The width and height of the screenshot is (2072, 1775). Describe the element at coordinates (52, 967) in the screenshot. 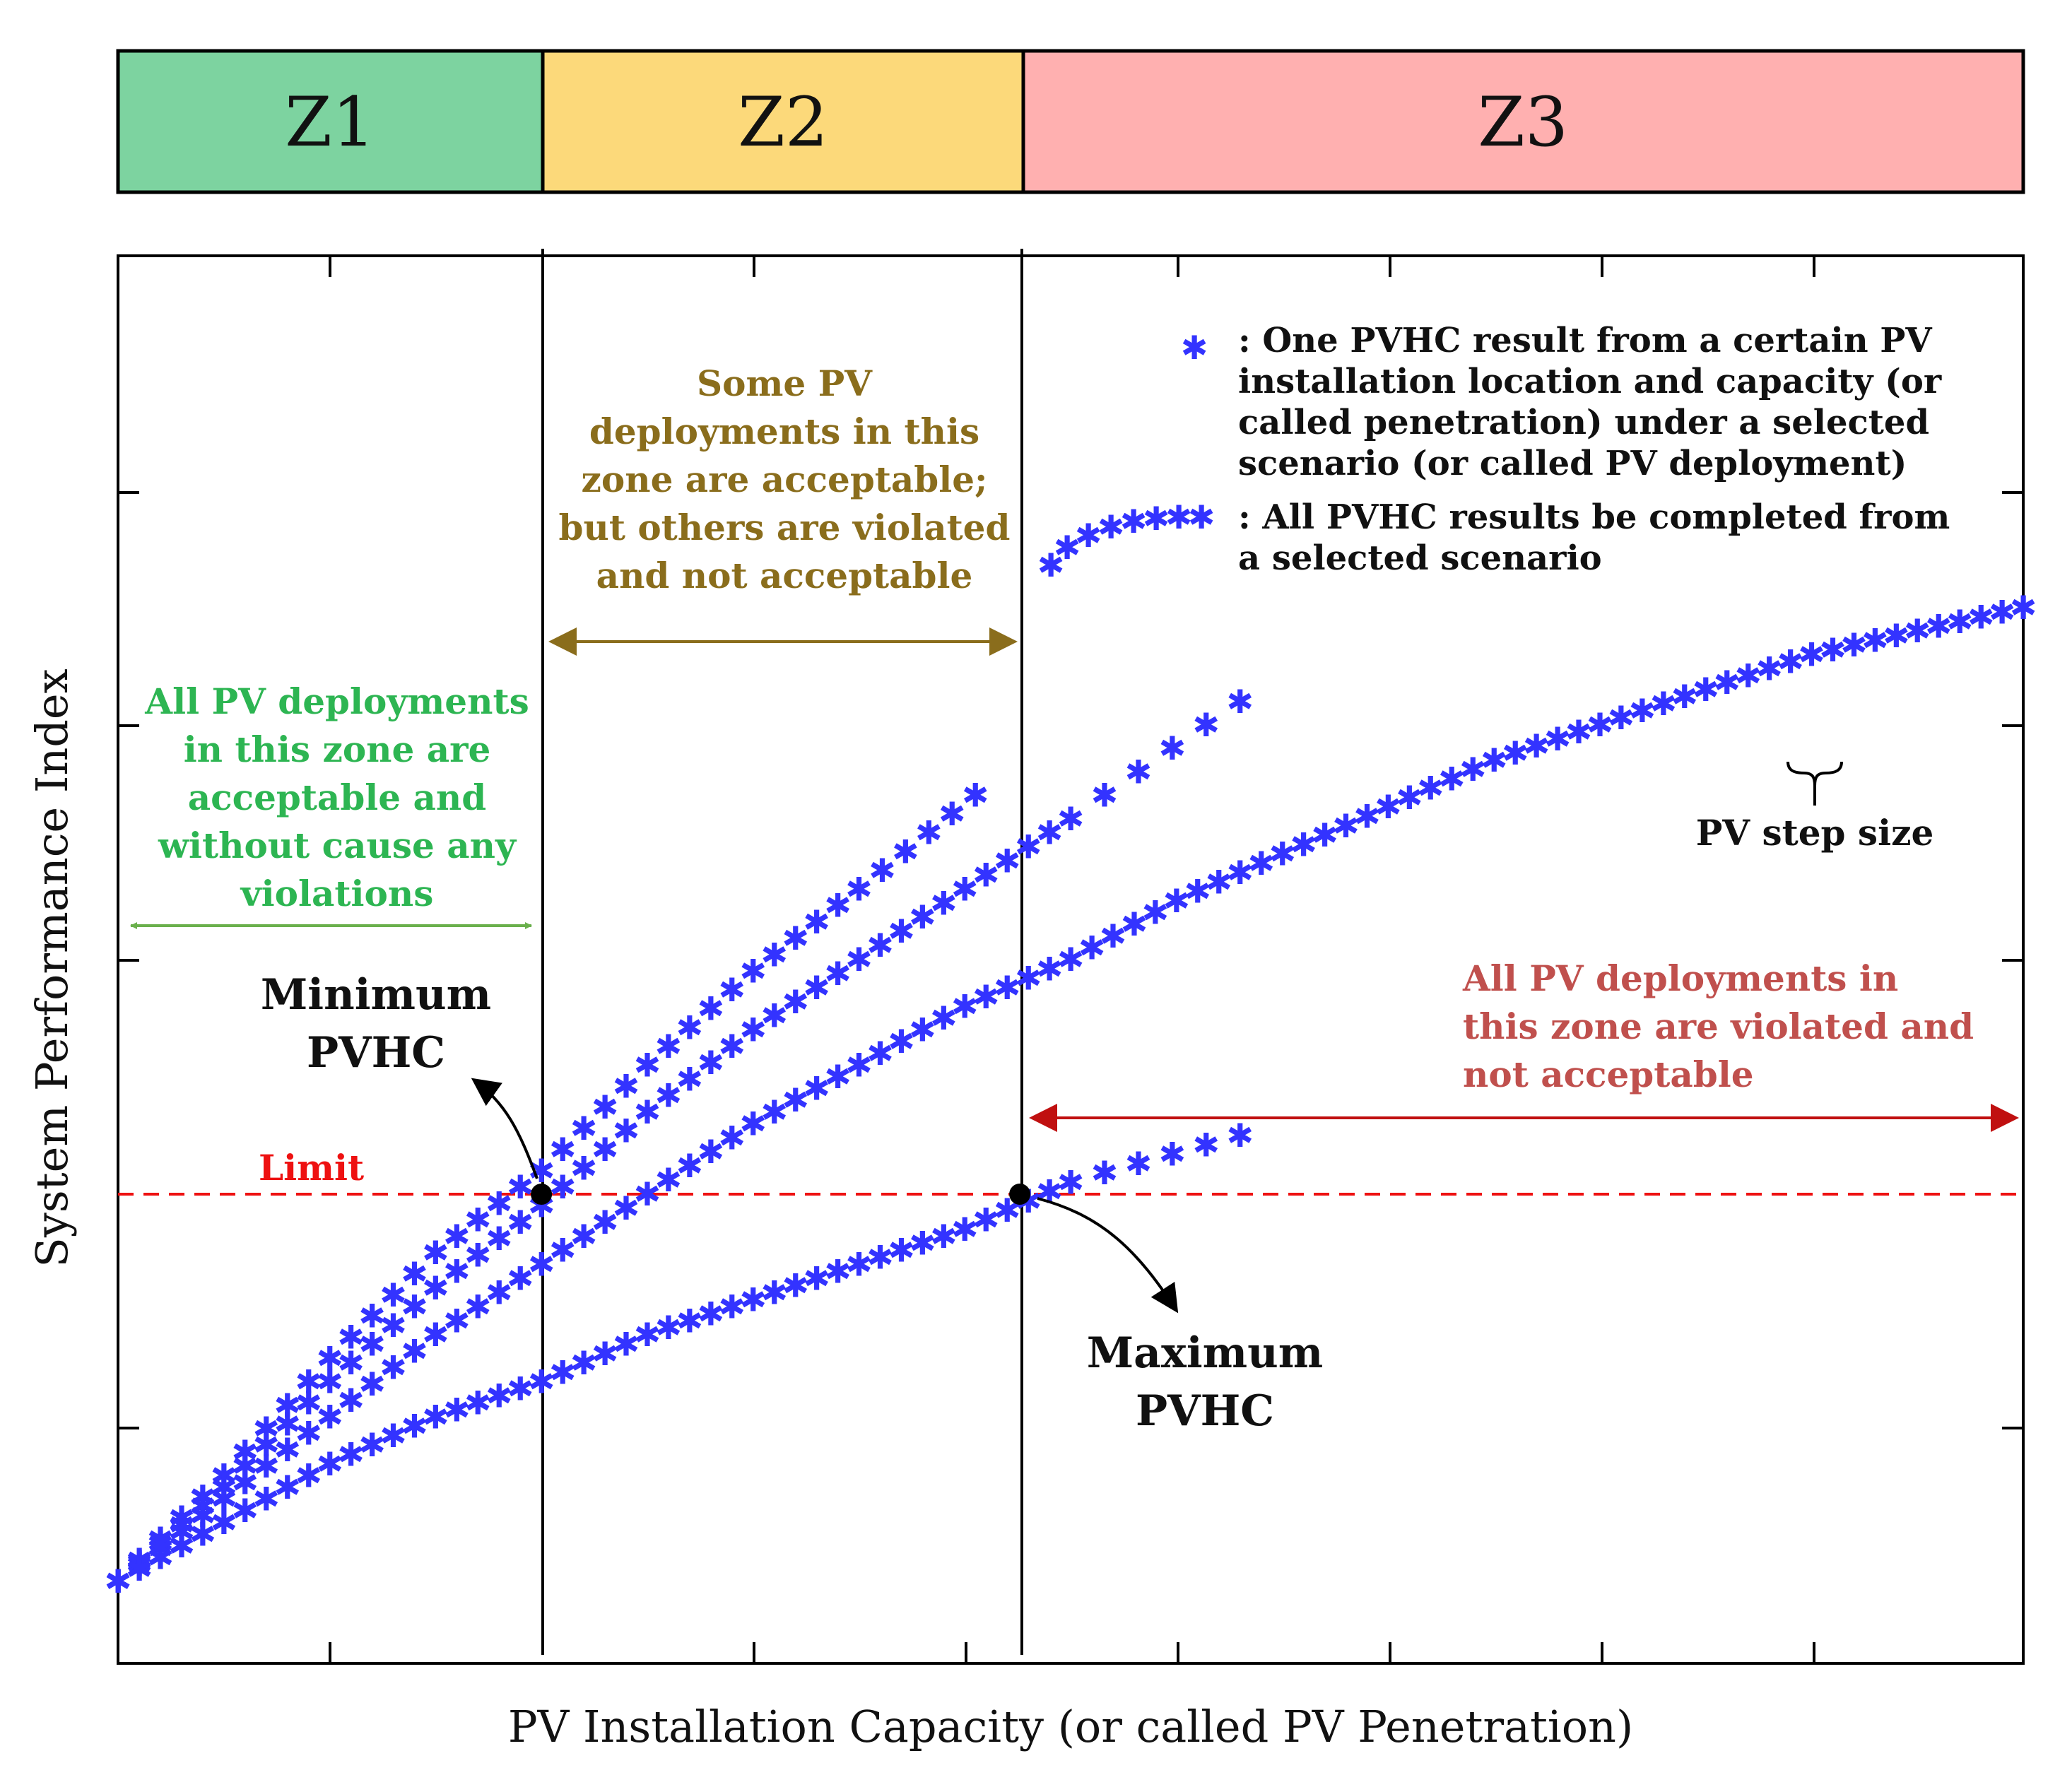

I see `y-axis-title: System Performance Index` at that location.